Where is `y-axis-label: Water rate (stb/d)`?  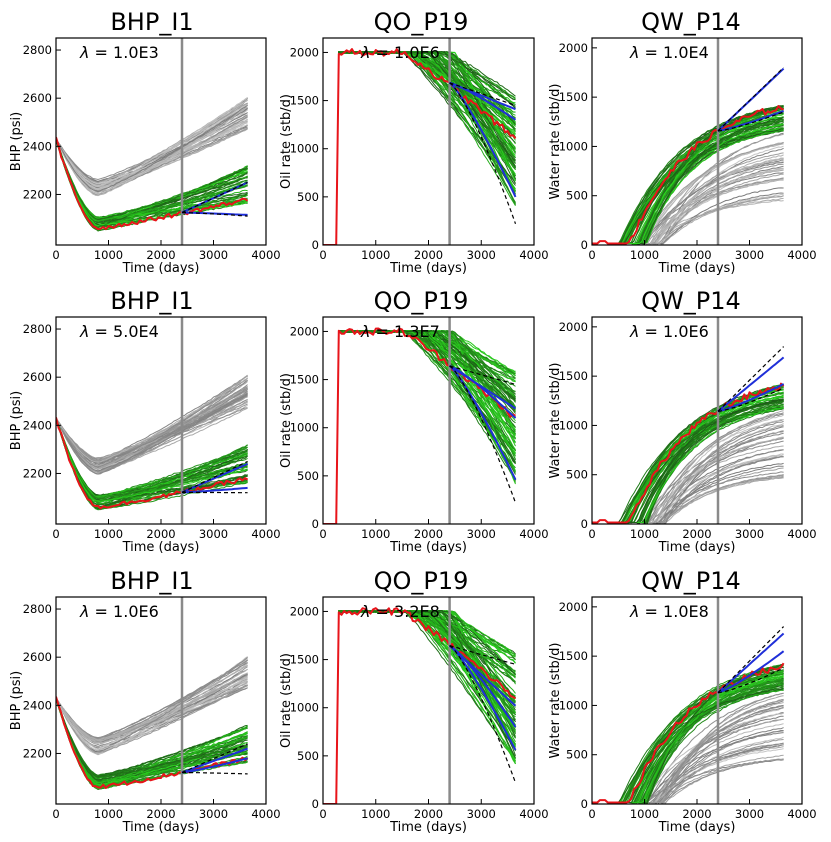 y-axis-label: Water rate (stb/d) is located at coordinates (555, 421).